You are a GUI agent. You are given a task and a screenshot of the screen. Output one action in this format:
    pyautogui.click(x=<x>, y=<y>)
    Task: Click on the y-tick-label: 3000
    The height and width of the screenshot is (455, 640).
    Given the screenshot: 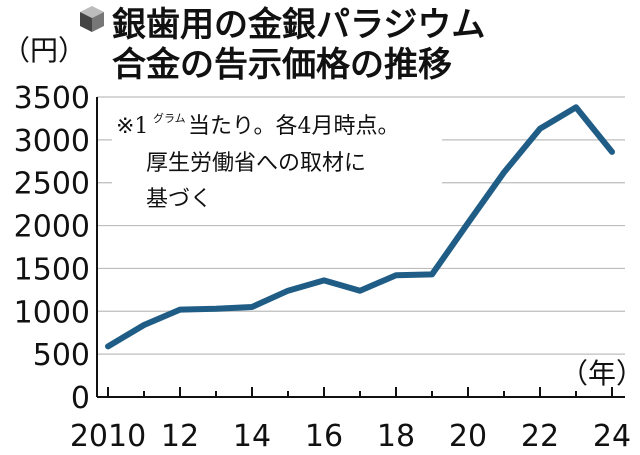 What is the action you would take?
    pyautogui.click(x=52, y=141)
    